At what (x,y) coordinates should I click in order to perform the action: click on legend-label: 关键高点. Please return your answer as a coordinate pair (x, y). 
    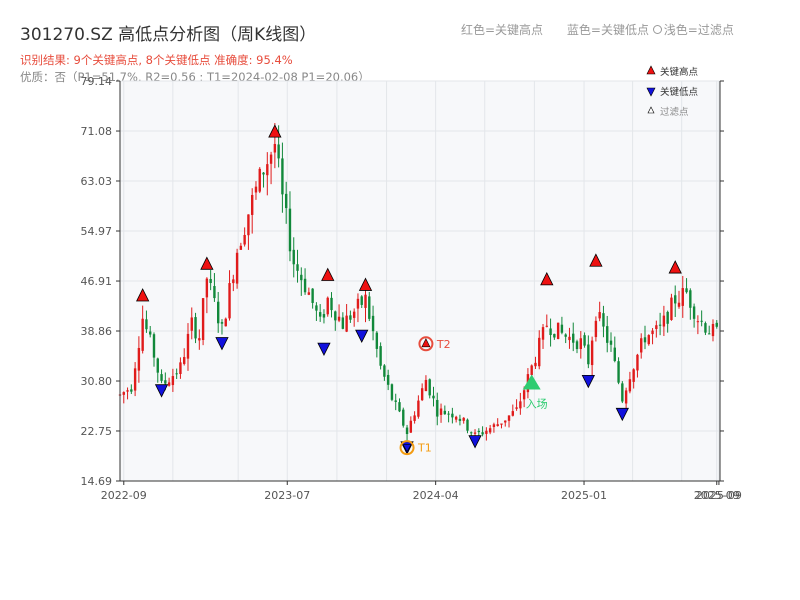
    Looking at the image, I should click on (679, 72).